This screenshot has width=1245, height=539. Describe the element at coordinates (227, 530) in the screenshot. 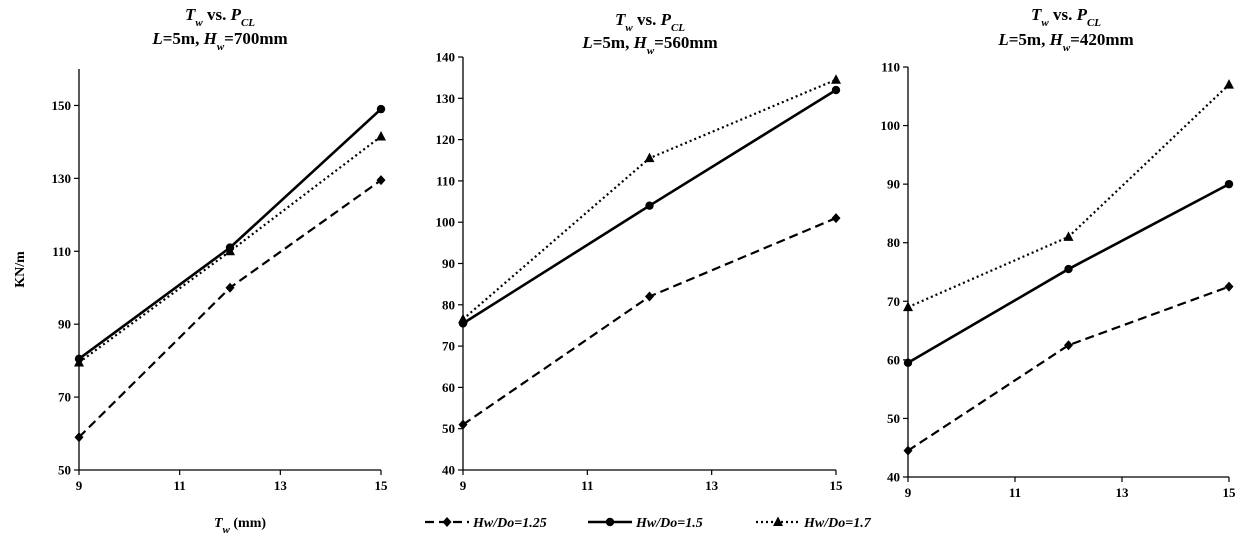

I see `x-axis-label-part: w` at that location.